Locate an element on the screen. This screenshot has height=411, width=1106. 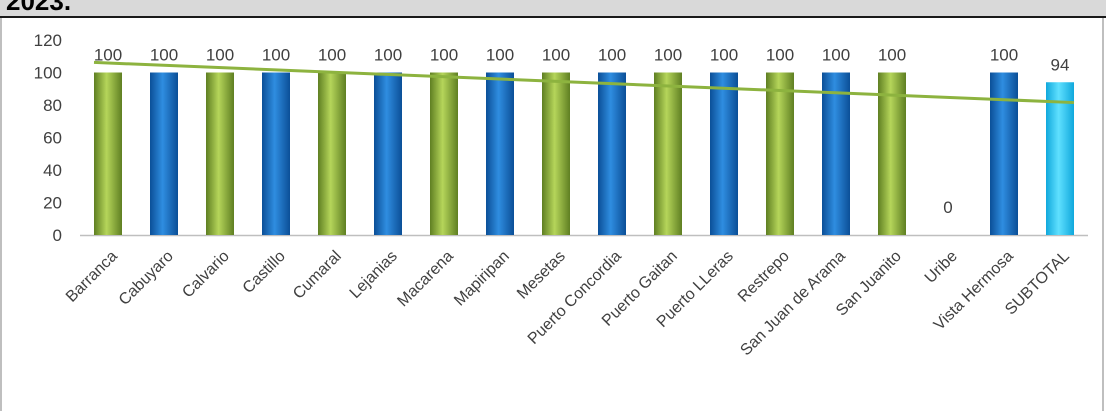
trendline-layer is located at coordinates (584, 82).